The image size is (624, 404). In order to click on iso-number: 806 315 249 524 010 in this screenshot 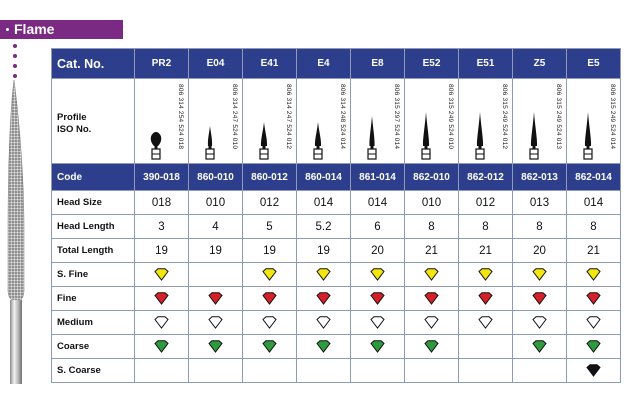, I will do `click(450, 117)`.